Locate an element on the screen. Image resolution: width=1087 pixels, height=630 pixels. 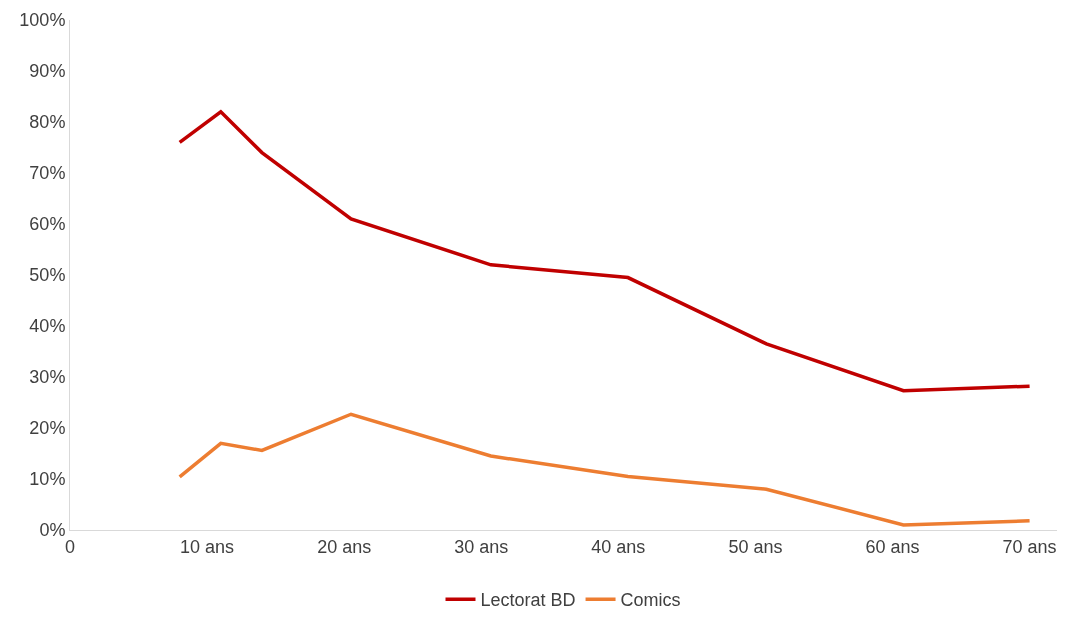
y-tick-label: 100% is located at coordinates (42, 20).